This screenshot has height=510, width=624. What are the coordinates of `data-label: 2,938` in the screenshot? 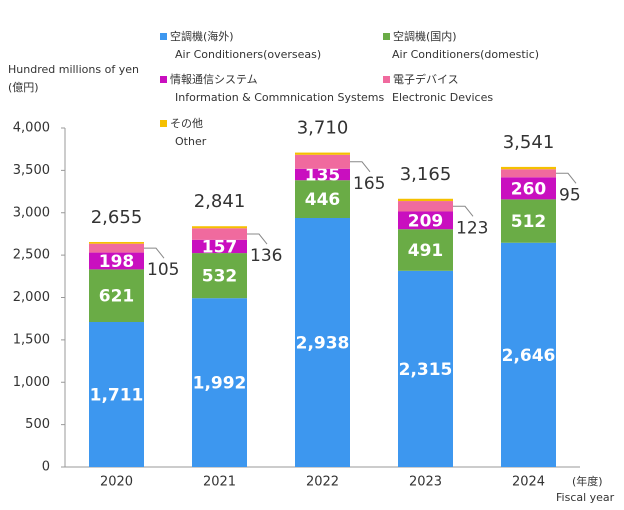 It's located at (323, 344).